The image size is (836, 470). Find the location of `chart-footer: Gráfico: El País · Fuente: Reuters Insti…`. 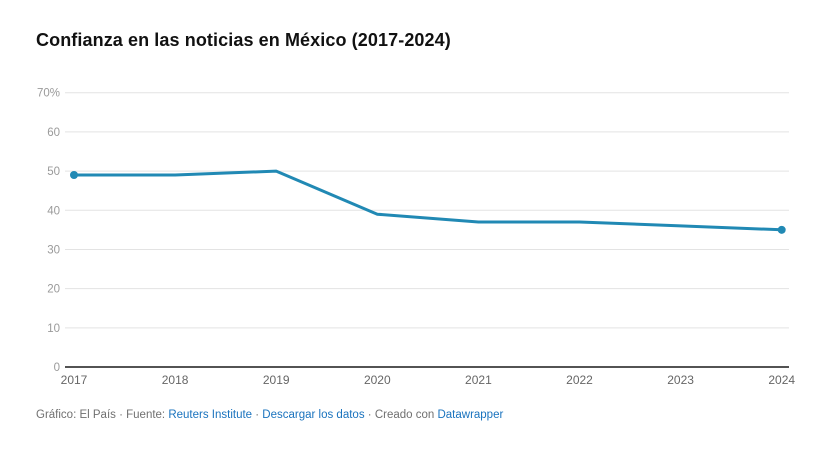

chart-footer: Gráfico: El País · Fuente: Reuters Insti… is located at coordinates (269, 415).